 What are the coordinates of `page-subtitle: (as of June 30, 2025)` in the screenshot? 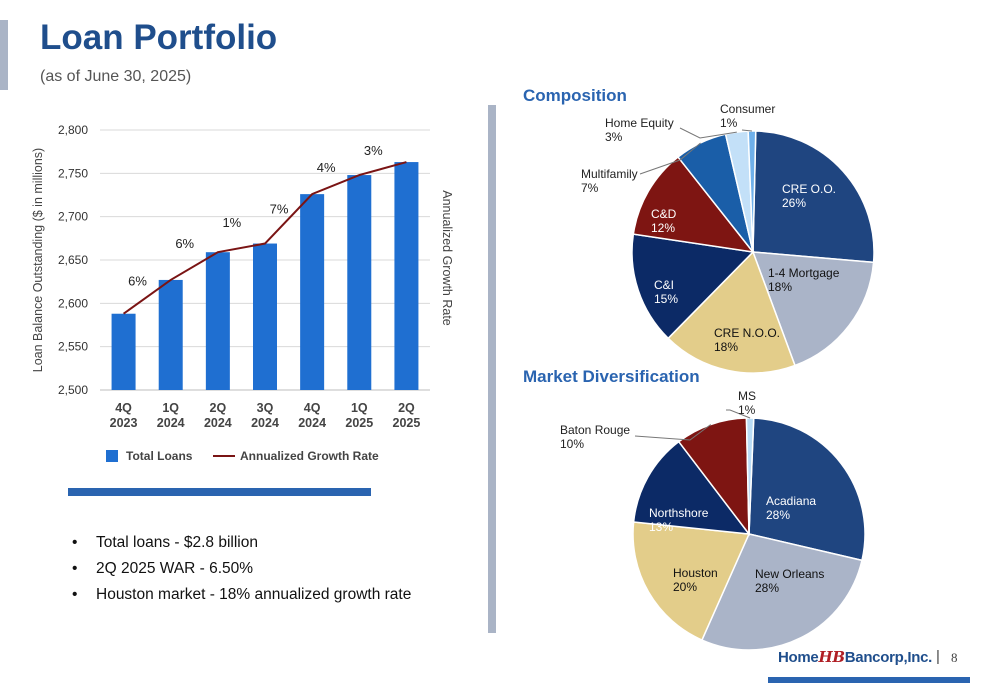 It's located at (116, 76).